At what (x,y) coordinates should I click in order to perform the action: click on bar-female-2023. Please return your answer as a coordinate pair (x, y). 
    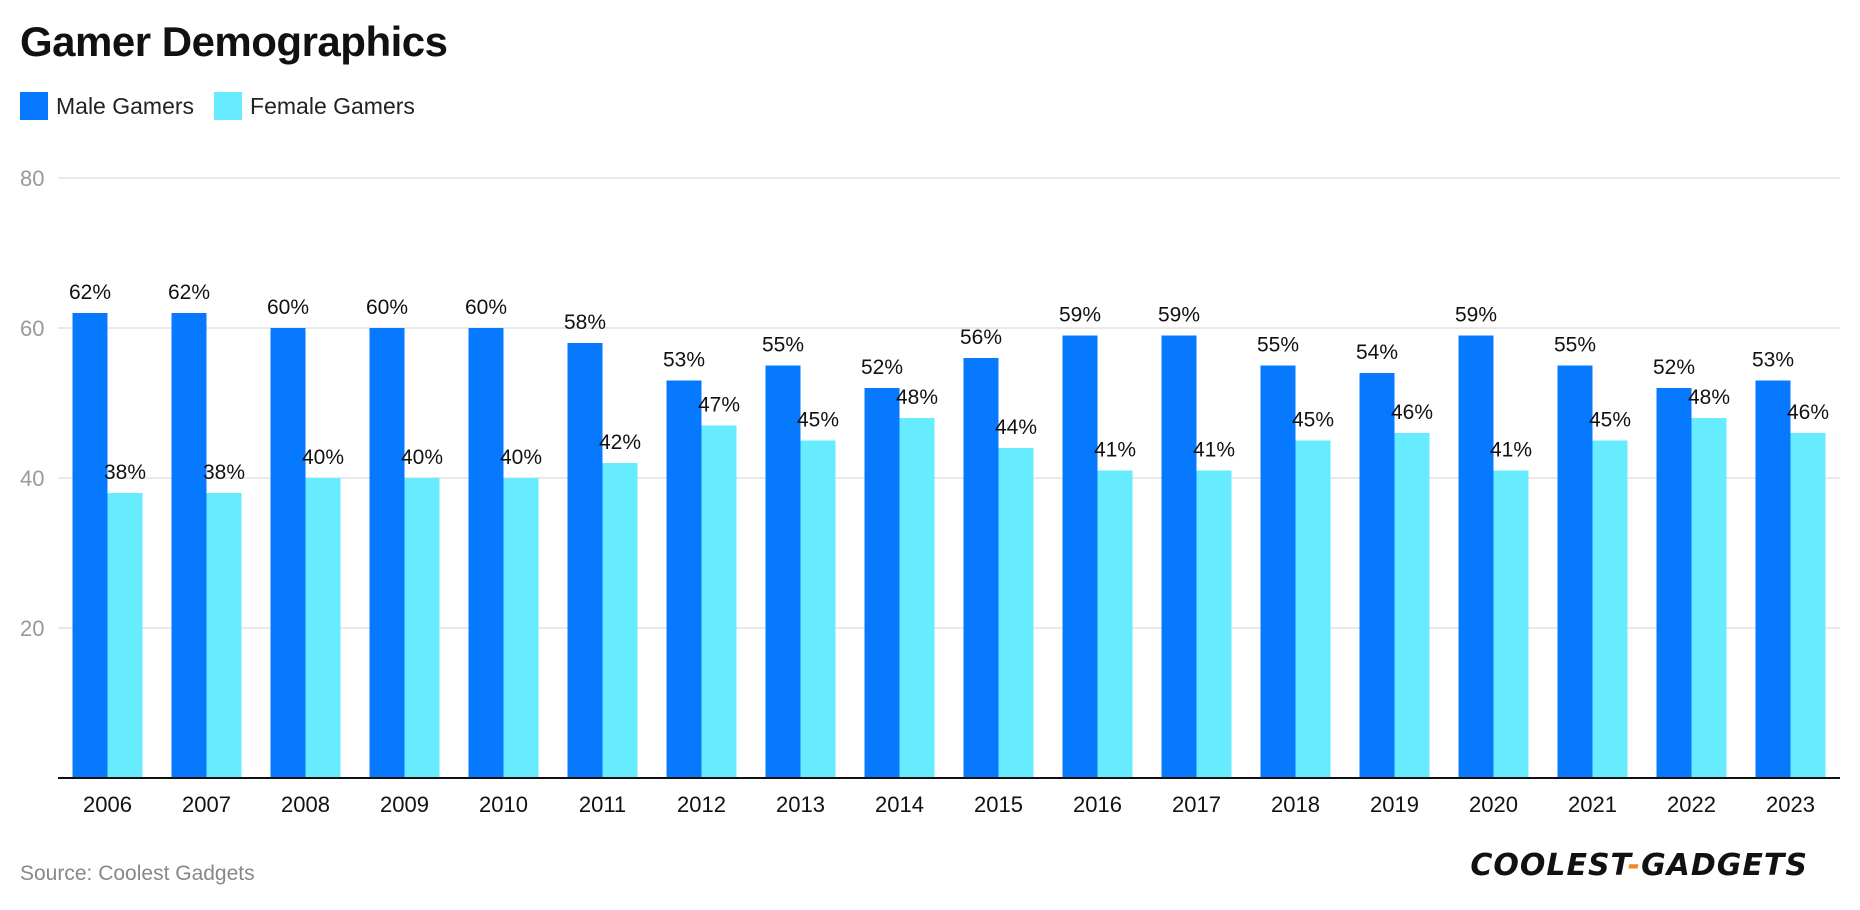
    Looking at the image, I should click on (1808, 605).